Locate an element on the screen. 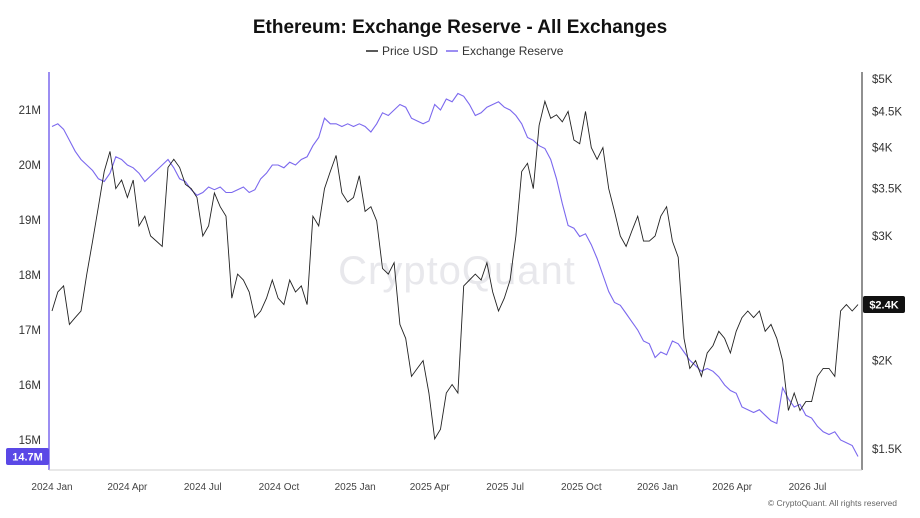 This screenshot has height=518, width=920. left-tick-label: 15M is located at coordinates (30, 441).